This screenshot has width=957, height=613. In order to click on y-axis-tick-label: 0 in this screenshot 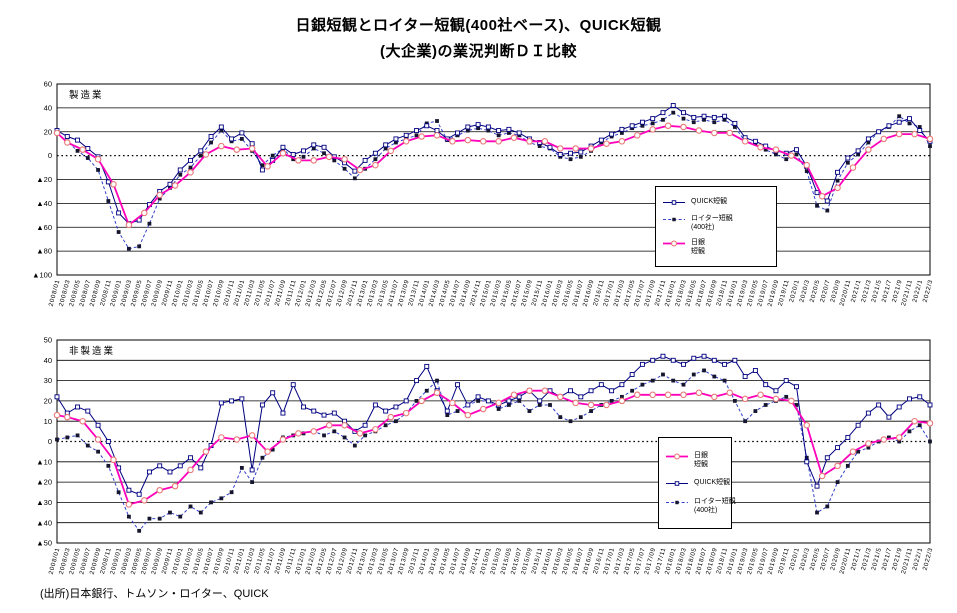, I will do `click(50, 441)`.